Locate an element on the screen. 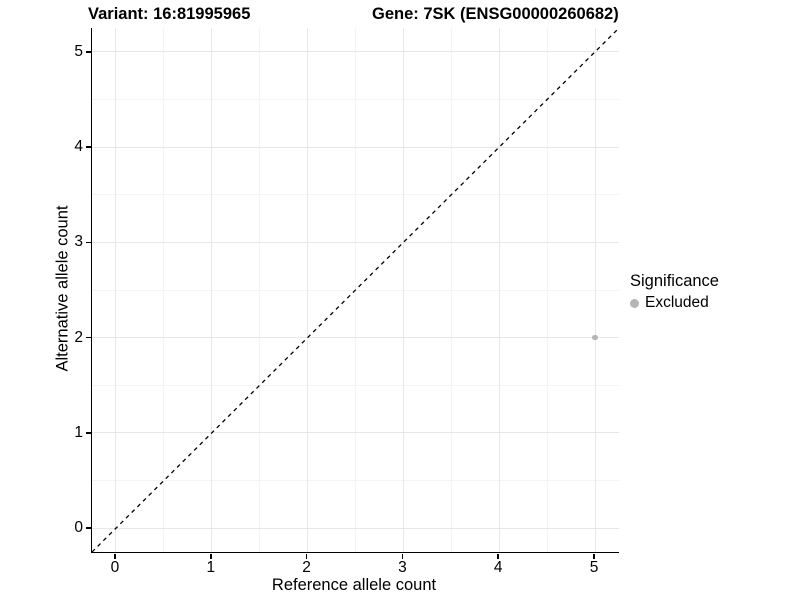 This screenshot has width=800, height=600. x-tick-label: 1 is located at coordinates (211, 567).